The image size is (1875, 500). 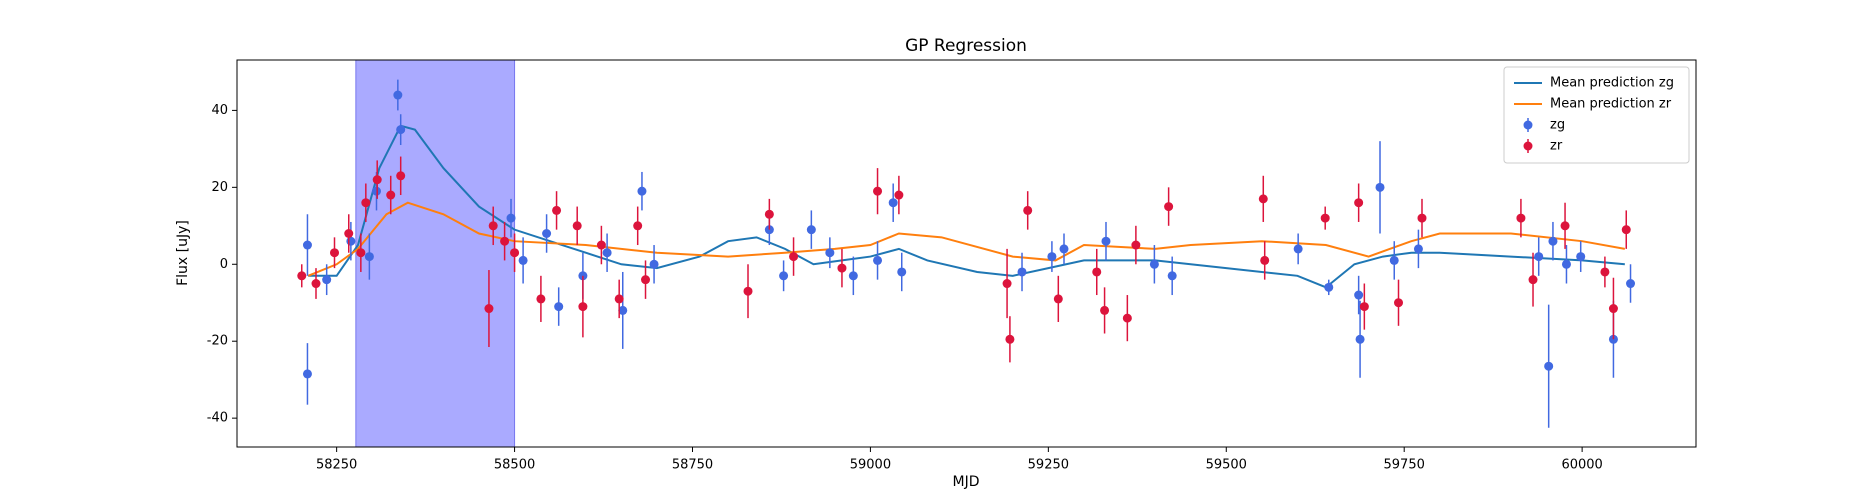 I want to click on x-tick-label: 58500, so click(x=514, y=465).